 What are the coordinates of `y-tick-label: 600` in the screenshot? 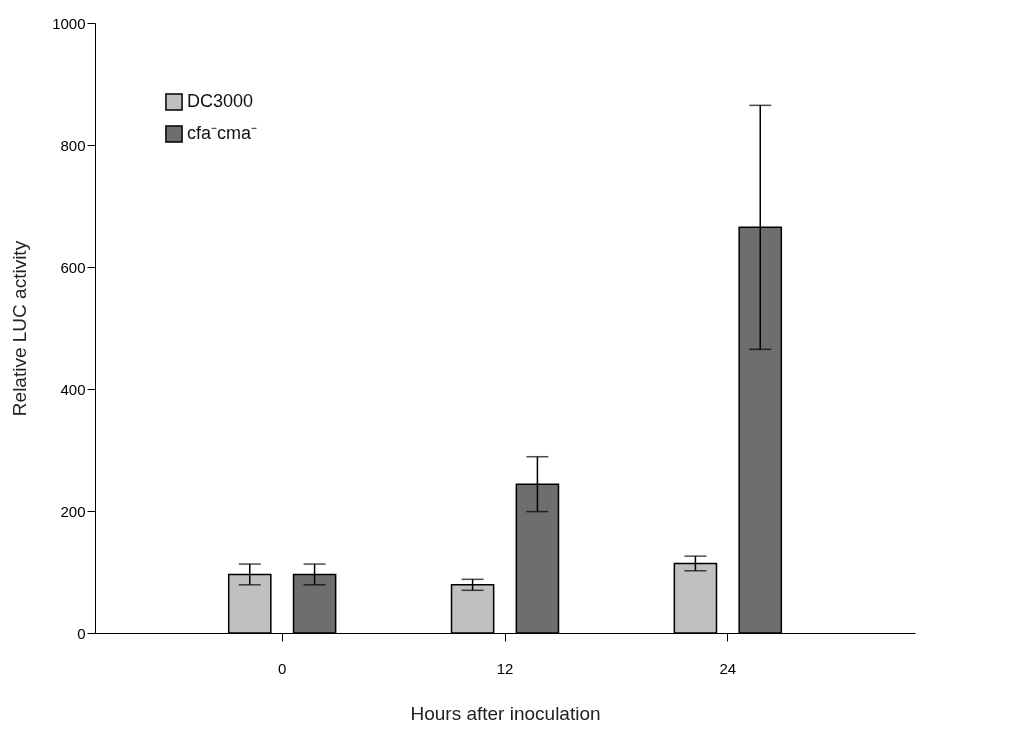 It's located at (73, 267).